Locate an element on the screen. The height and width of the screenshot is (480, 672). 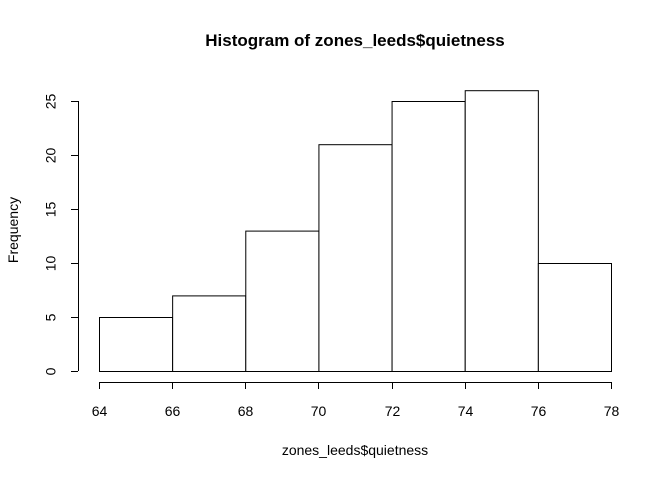
y-tick-label-1: 5 is located at coordinates (51, 317).